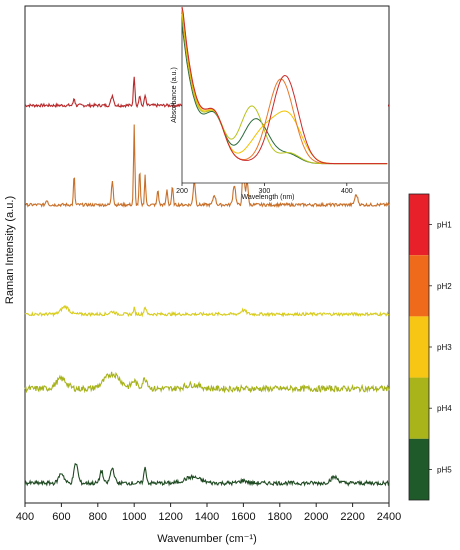 This screenshot has height=550, width=460. Describe the element at coordinates (265, 191) in the screenshot. I see `inset-x-tick-label: 300` at that location.